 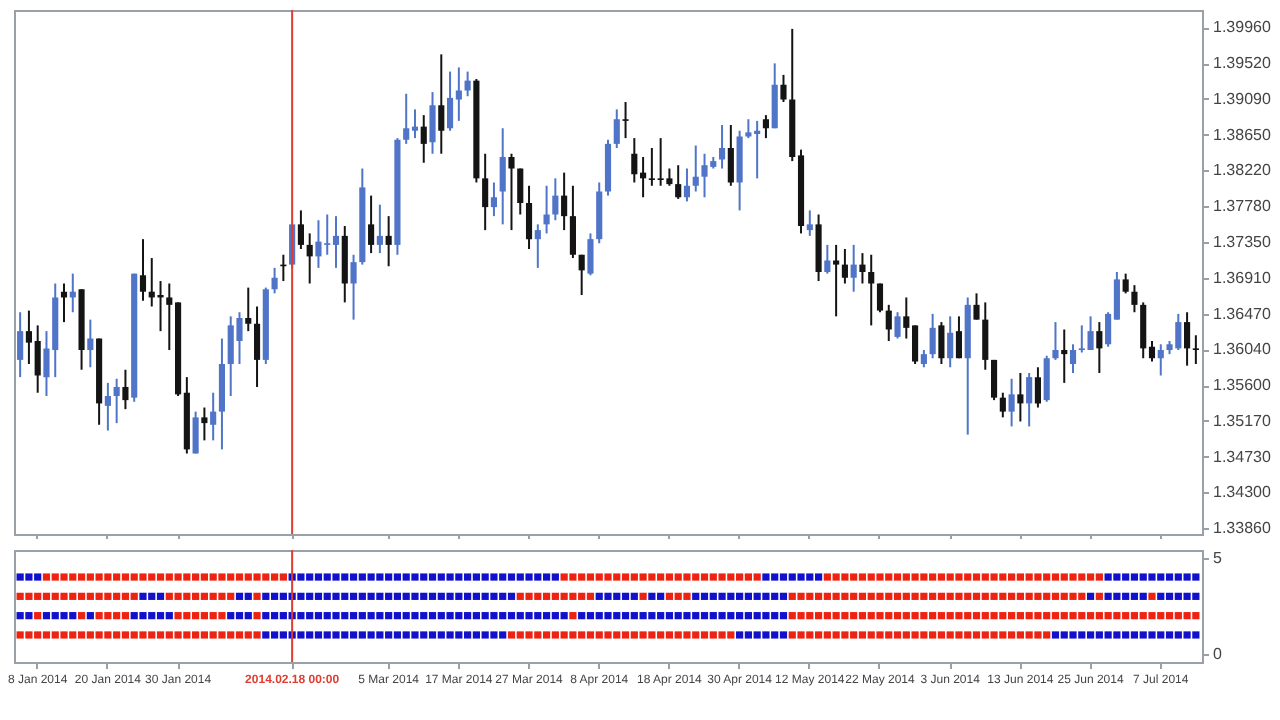 I want to click on y-tick-label: 1.33860, so click(x=1242, y=528).